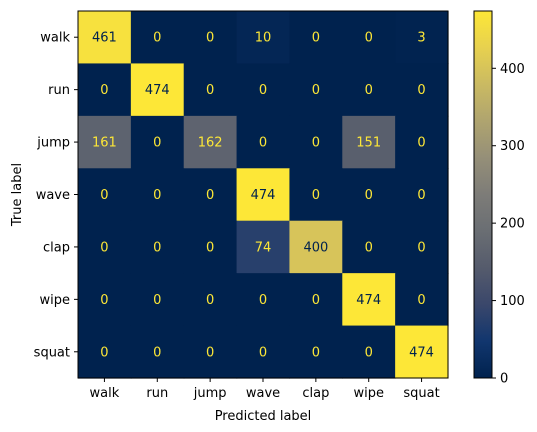 The height and width of the screenshot is (432, 537). What do you see at coordinates (483, 194) in the screenshot?
I see `colorbar` at bounding box center [483, 194].